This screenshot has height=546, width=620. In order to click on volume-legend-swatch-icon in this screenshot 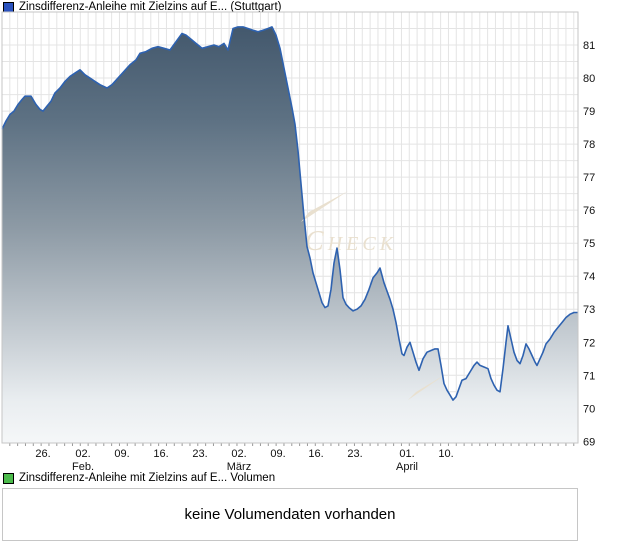, I will do `click(8, 478)`.